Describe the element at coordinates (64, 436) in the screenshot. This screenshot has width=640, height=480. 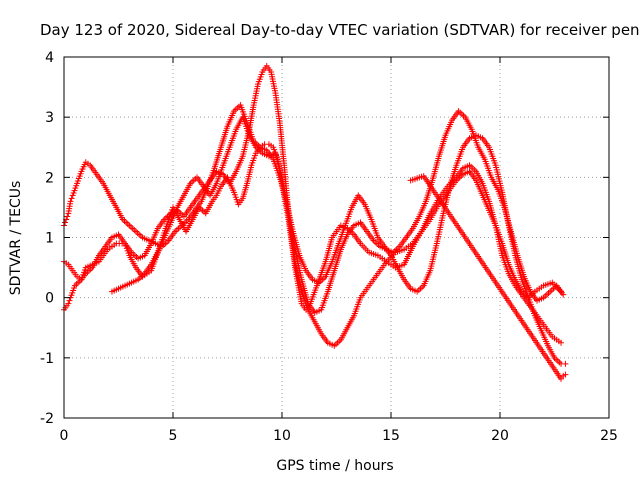
I see `x-tick-label: 0` at that location.